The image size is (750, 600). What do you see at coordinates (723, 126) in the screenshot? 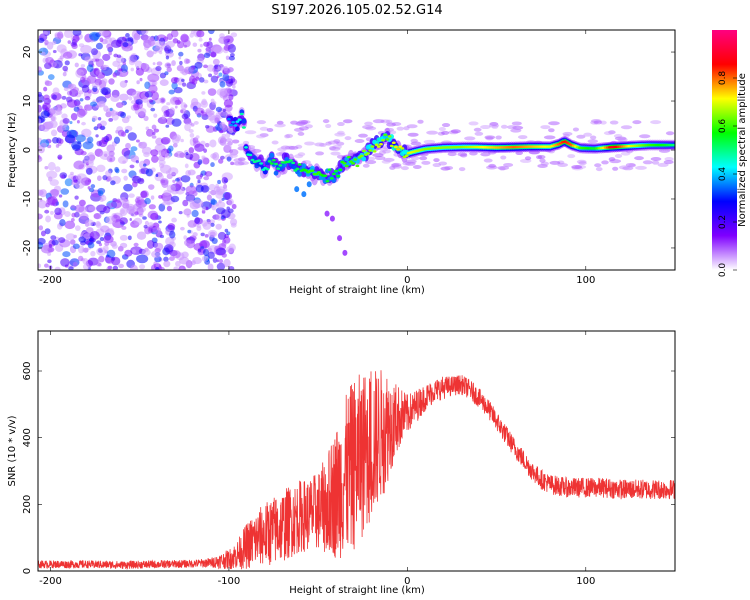
I see `colorbar-tick-label: 0.6` at bounding box center [723, 126].